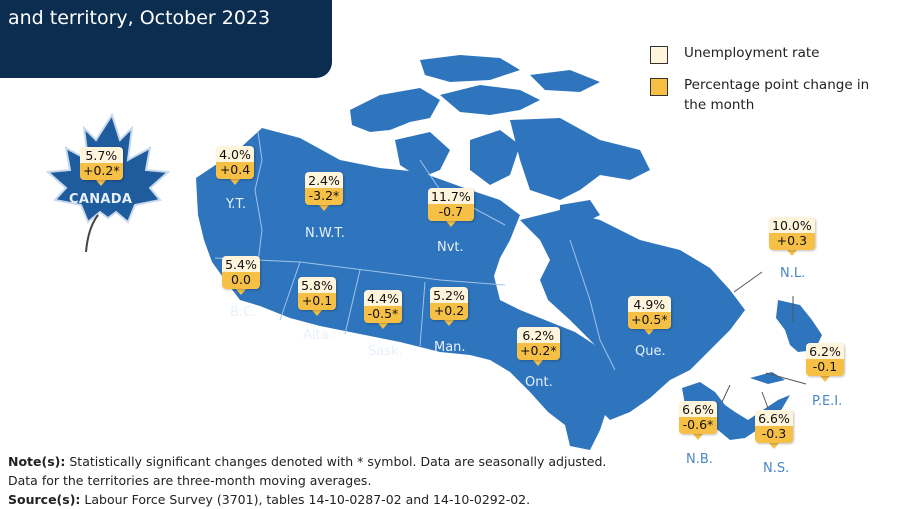 The image size is (900, 509). What do you see at coordinates (235, 170) in the screenshot?
I see `change-value: +0.4` at bounding box center [235, 170].